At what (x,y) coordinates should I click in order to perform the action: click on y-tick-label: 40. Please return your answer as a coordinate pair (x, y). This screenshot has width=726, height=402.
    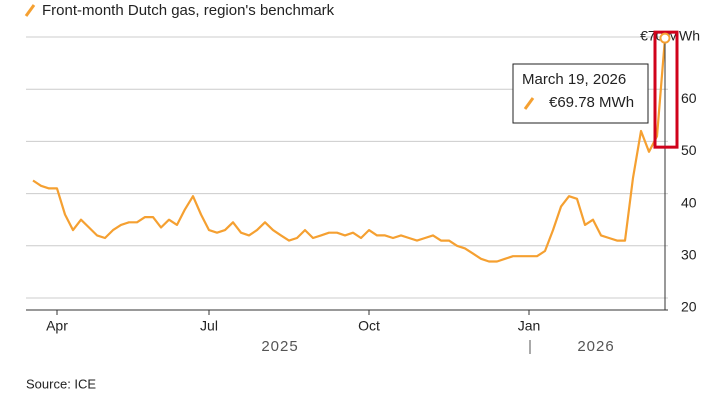
    Looking at the image, I should click on (689, 202).